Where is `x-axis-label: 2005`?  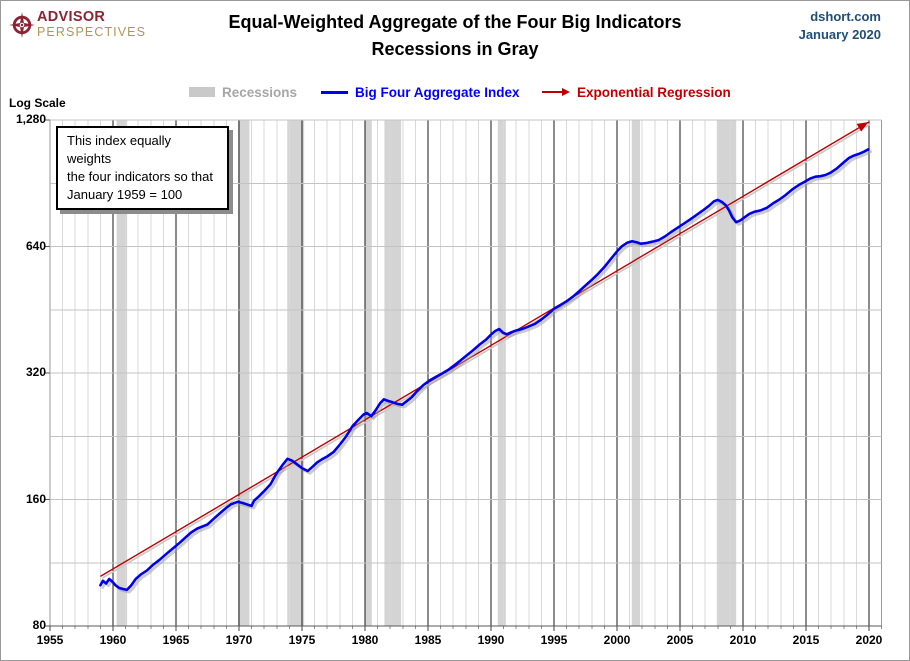 x-axis-label: 2005 is located at coordinates (680, 640).